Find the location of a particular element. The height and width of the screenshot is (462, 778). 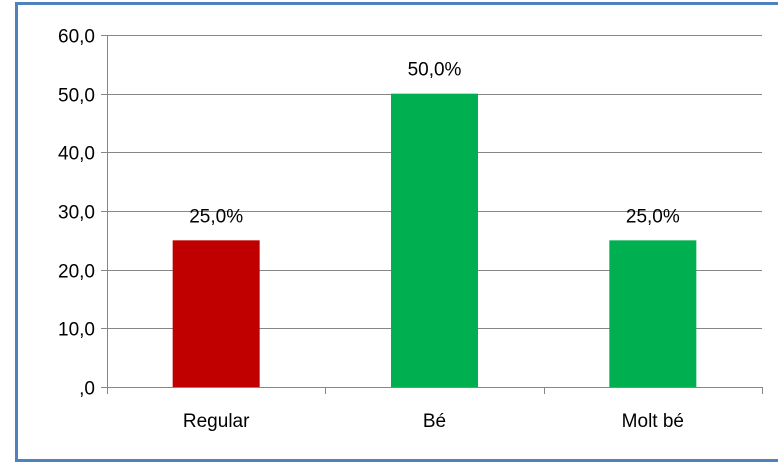

y-tick-label: 10,0 is located at coordinates (76, 330).